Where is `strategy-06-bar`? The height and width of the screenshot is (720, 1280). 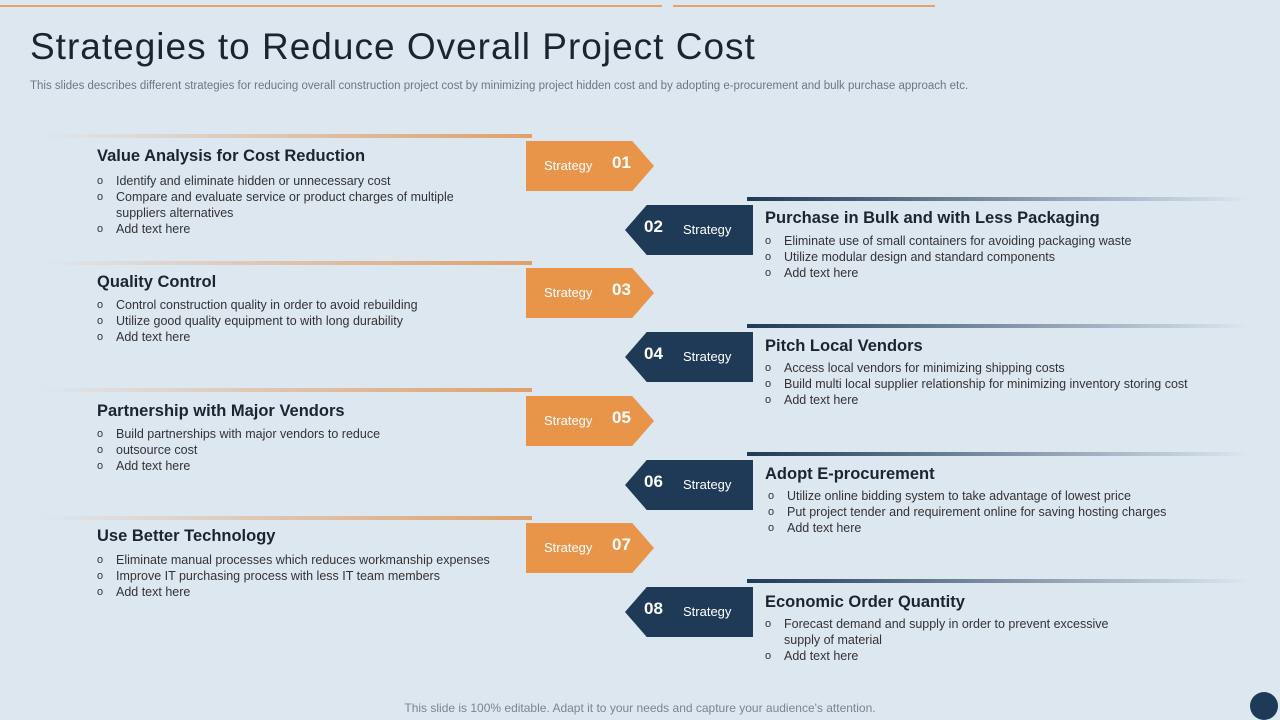 strategy-06-bar is located at coordinates (998, 454).